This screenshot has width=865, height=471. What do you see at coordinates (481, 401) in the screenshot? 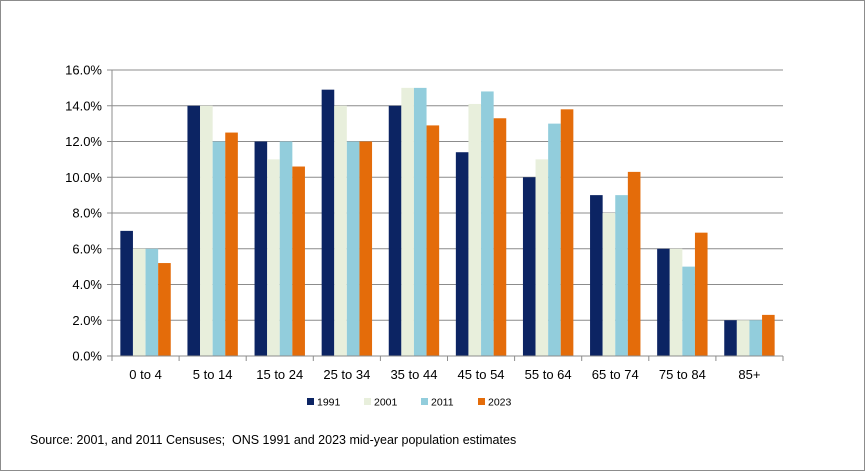
I see `legend-swatch-2023` at bounding box center [481, 401].